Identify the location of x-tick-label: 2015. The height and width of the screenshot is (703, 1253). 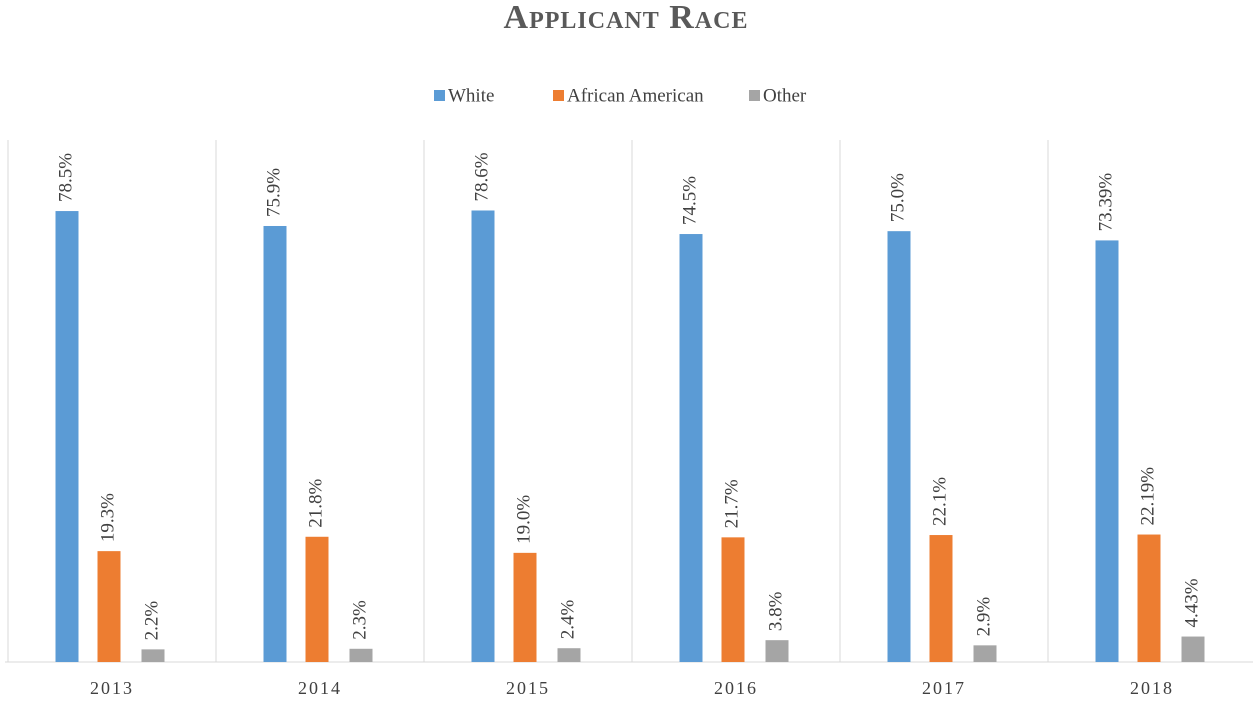
(528, 688).